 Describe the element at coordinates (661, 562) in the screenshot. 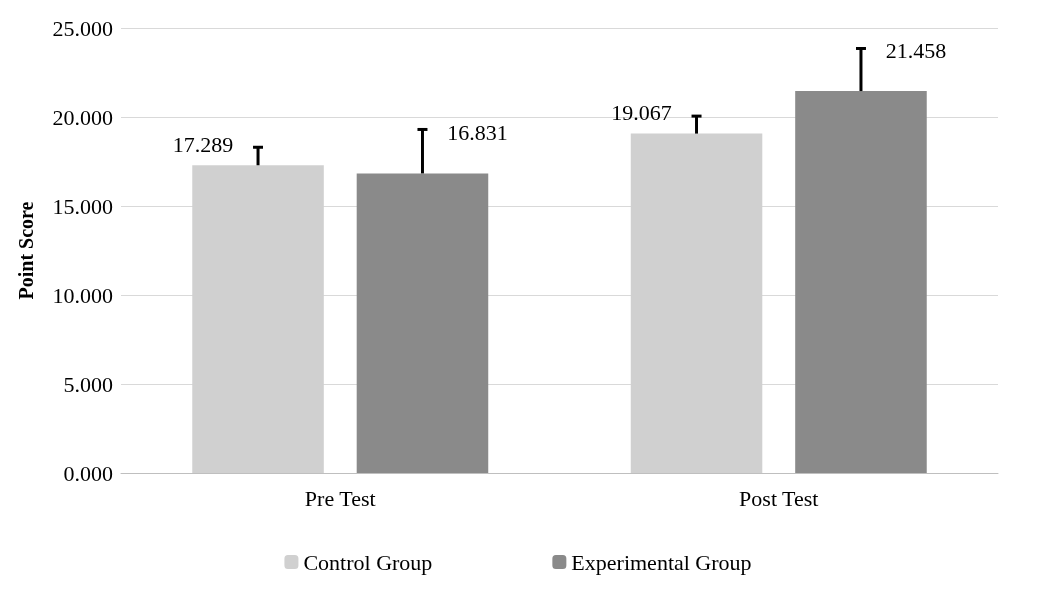

I see `legend-label: Experimental Group` at that location.